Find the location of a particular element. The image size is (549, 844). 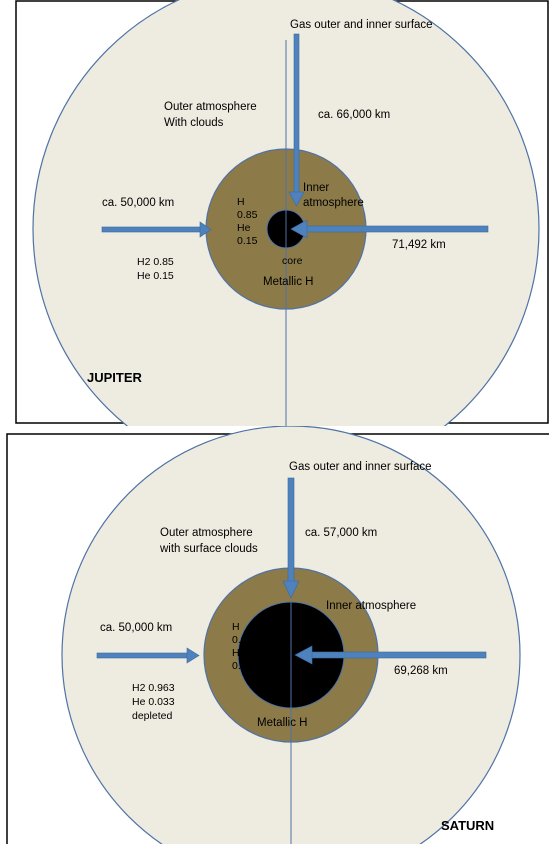

jupiter-outer-label-line1: Outer atmosphere is located at coordinates (210, 107).